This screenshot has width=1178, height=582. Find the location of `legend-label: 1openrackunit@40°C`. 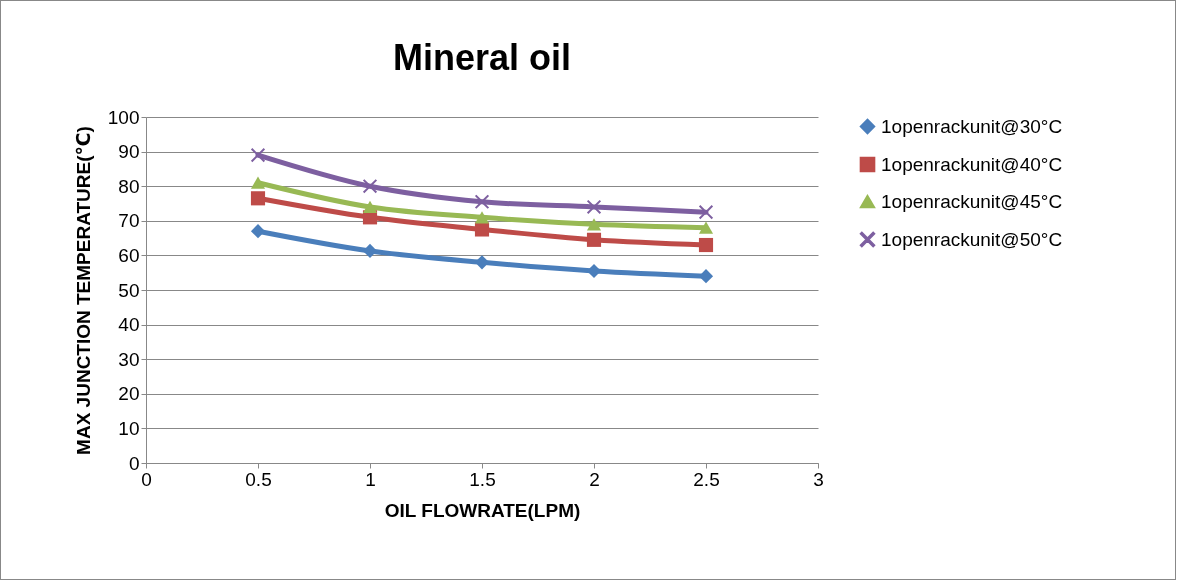

legend-label: 1openrackunit@40°C is located at coordinates (972, 164).